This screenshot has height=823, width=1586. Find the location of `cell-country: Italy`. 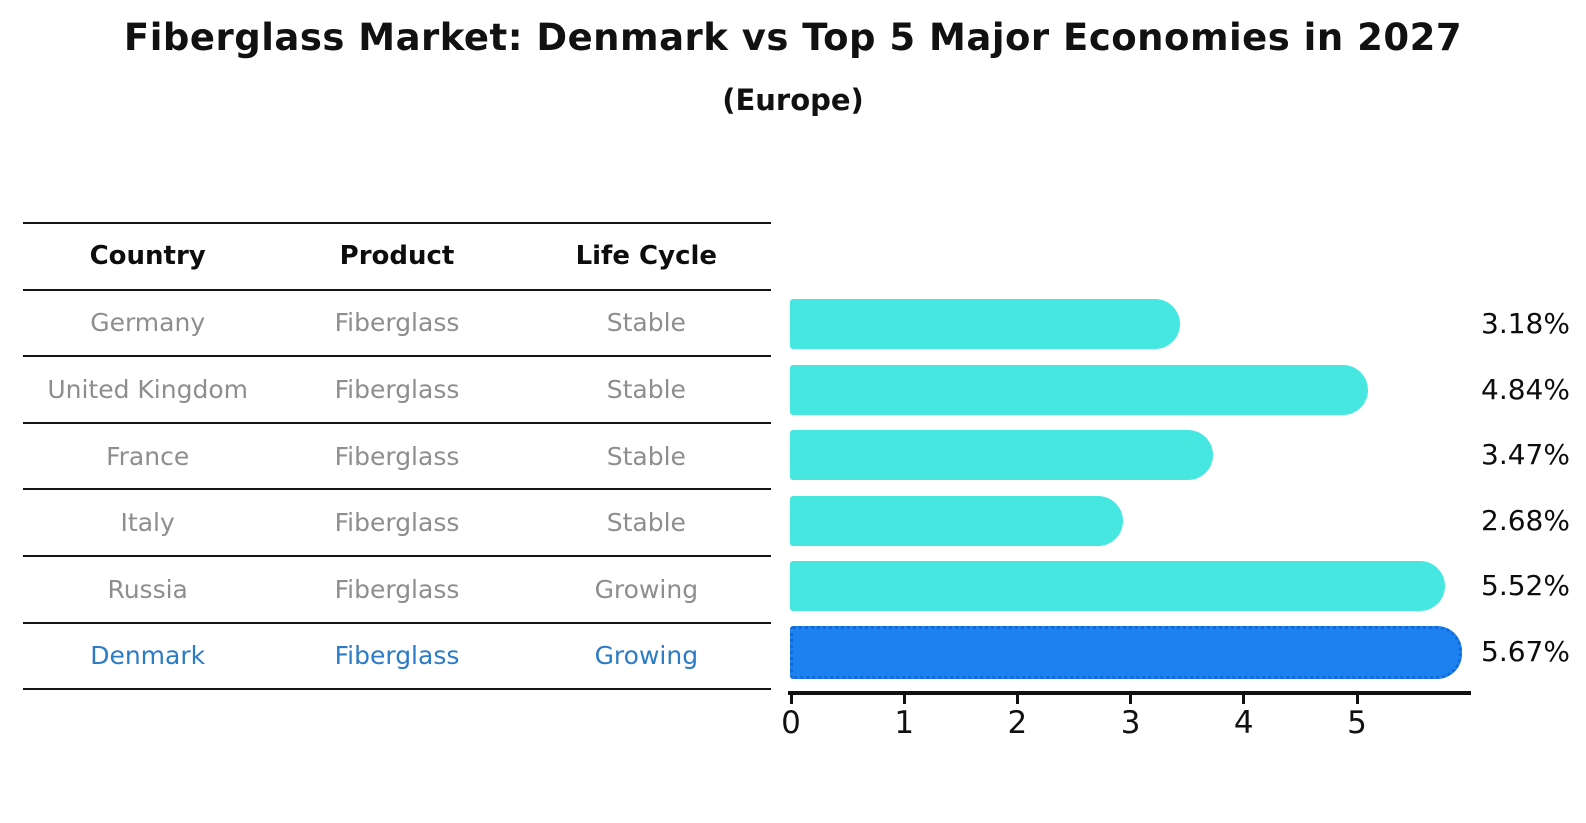

cell-country: Italy is located at coordinates (147, 523).